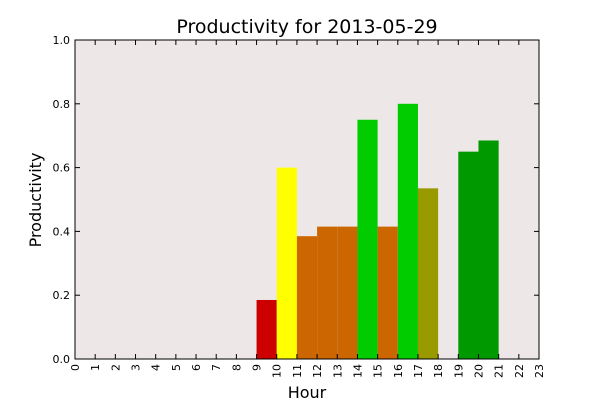 Image resolution: width=600 pixels, height=400 pixels. Describe the element at coordinates (499, 371) in the screenshot. I see `x-tick-label: 21` at that location.